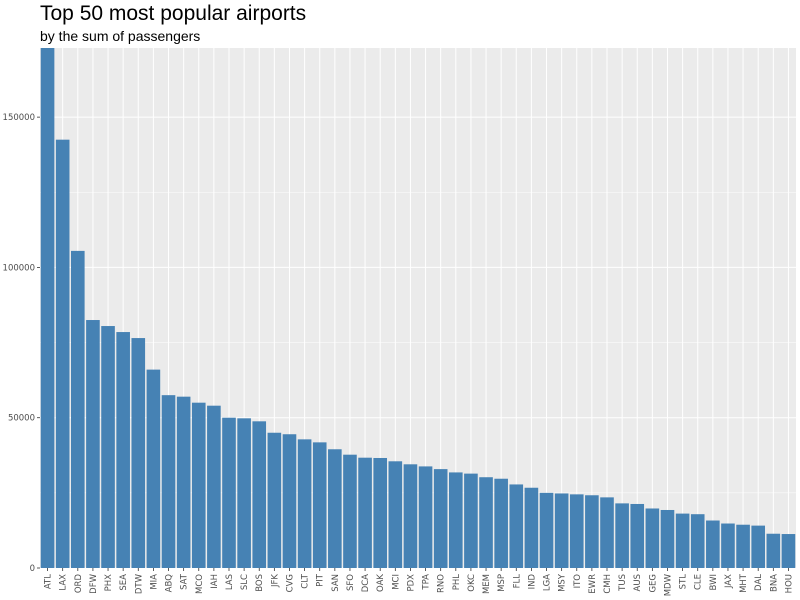  What do you see at coordinates (713, 544) in the screenshot?
I see `bar-bwi` at bounding box center [713, 544].